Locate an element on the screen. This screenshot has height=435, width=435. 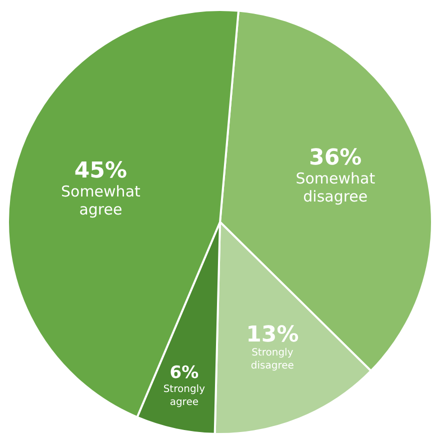
data-label: 6% is located at coordinates (184, 372).